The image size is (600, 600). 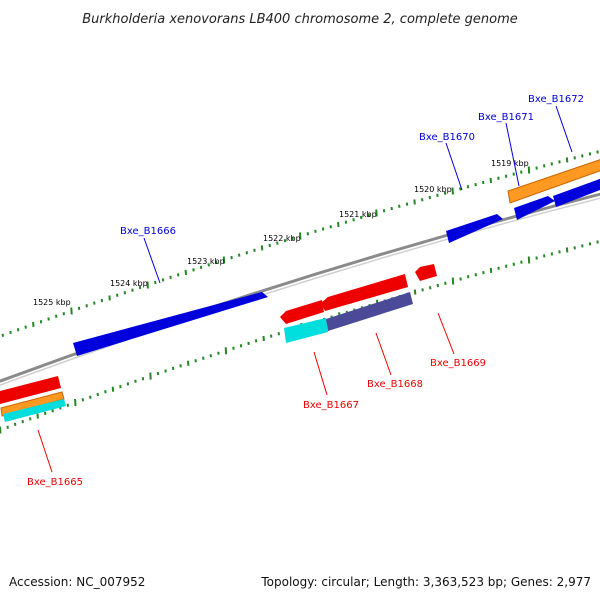 I want to click on gene-arrow-bxe-b1671, so click(x=534, y=208).